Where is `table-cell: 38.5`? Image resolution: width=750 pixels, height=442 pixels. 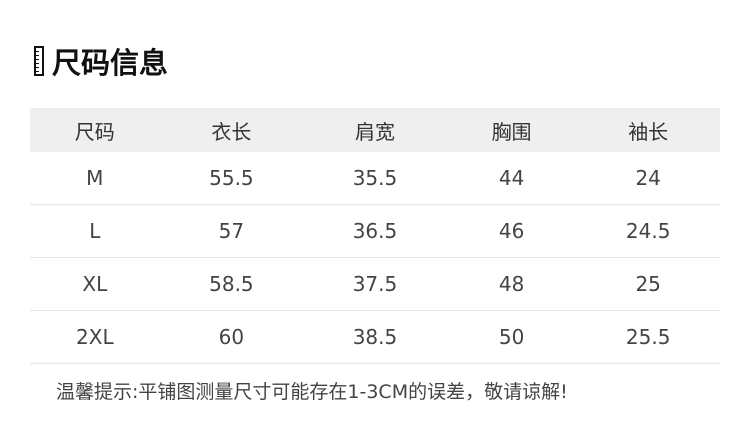 table-cell: 38.5 is located at coordinates (375, 337).